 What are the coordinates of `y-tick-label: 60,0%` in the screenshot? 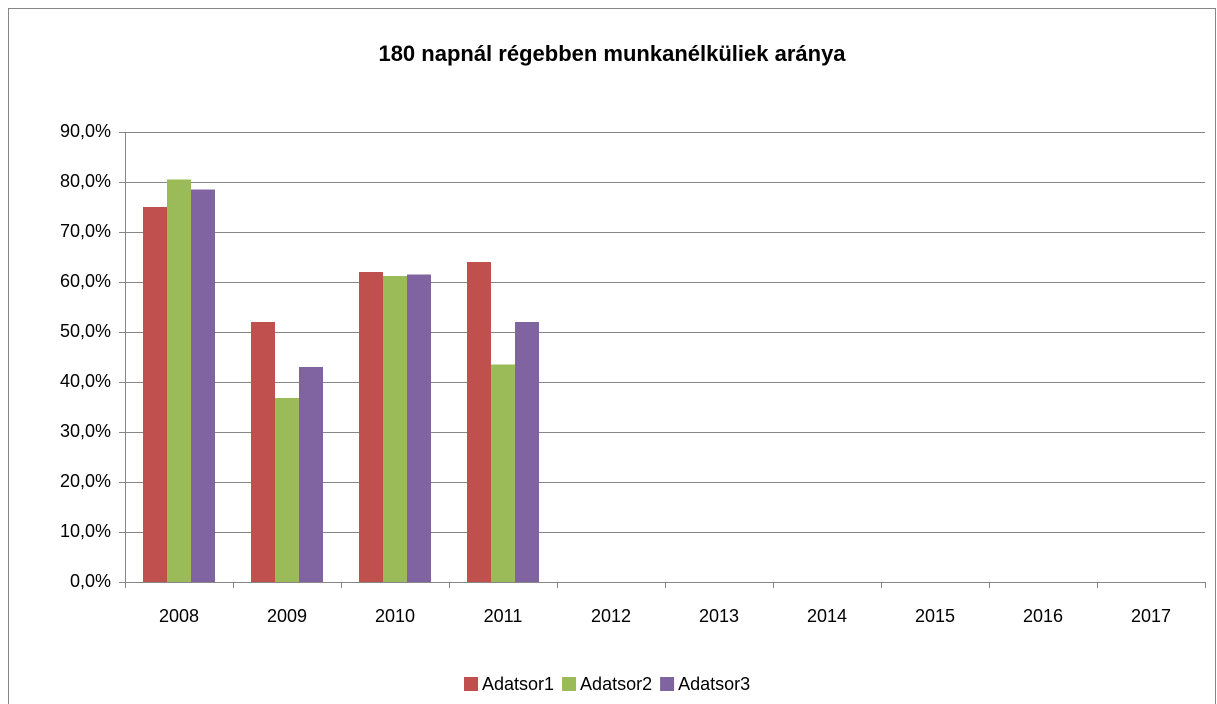 It's located at (85, 281).